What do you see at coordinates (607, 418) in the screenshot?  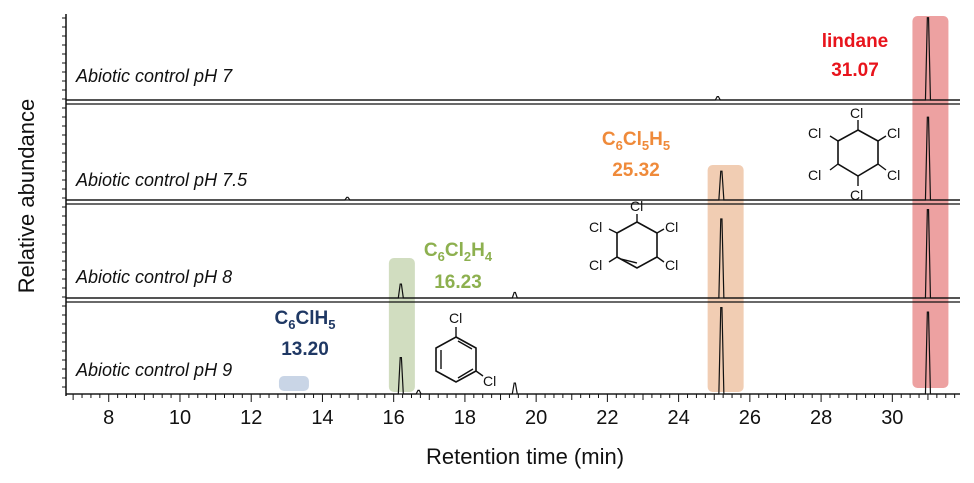 I see `x-tick-label: 22` at bounding box center [607, 418].